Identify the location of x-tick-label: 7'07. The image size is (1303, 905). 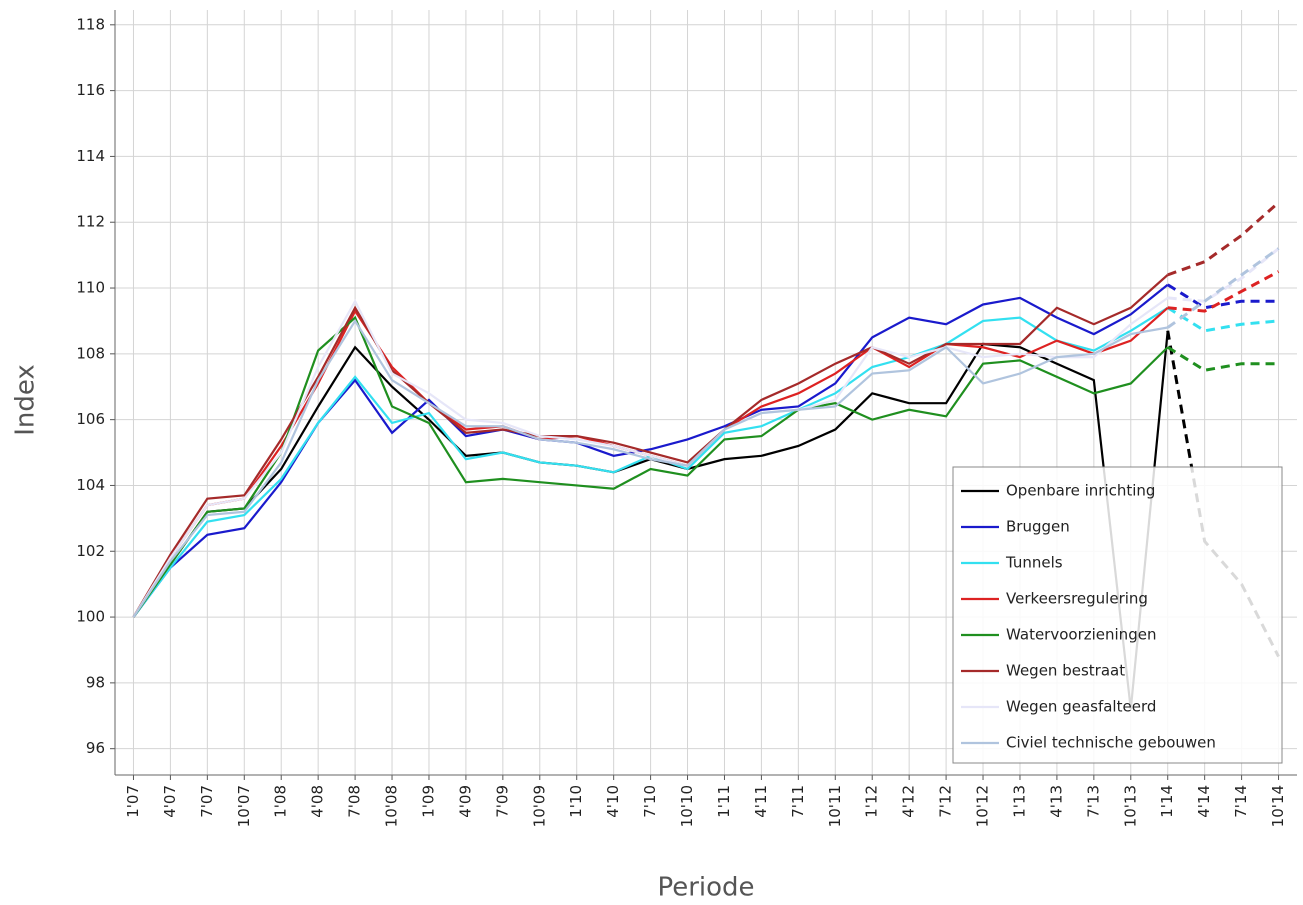
(207, 801).